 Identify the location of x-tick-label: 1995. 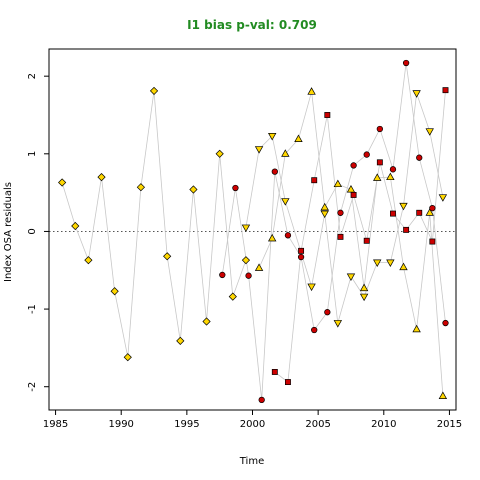
(186, 424).